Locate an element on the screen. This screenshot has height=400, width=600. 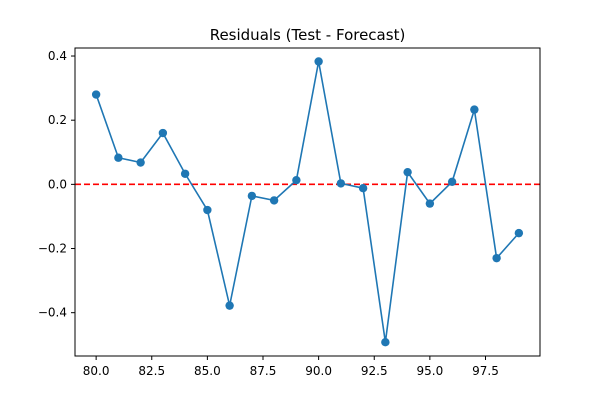
x-tick-label: 92.5 is located at coordinates (374, 371).